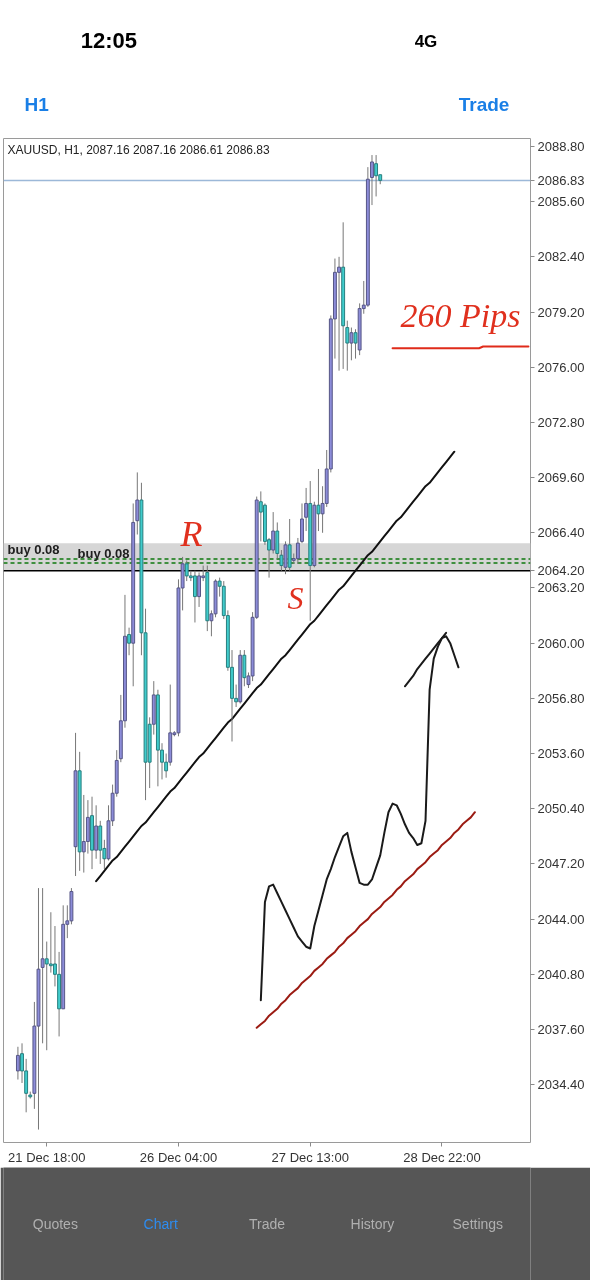 The height and width of the screenshot is (1280, 590). What do you see at coordinates (561, 809) in the screenshot?
I see `y-tick-label: 2050.40` at bounding box center [561, 809].